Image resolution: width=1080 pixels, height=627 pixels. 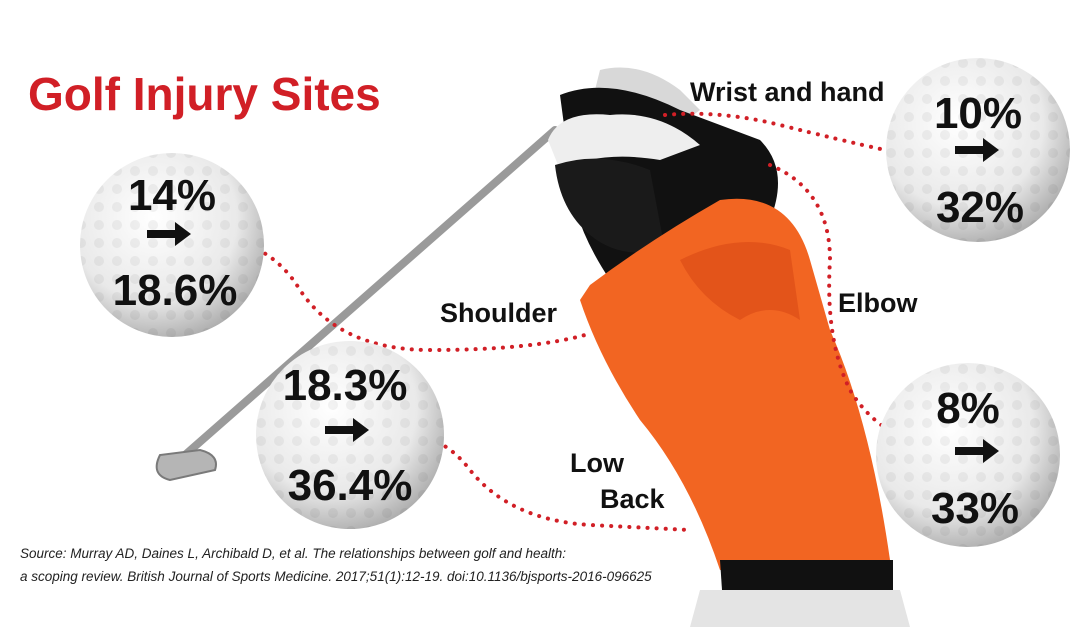 I want to click on value-before: 8%, so click(x=968, y=408).